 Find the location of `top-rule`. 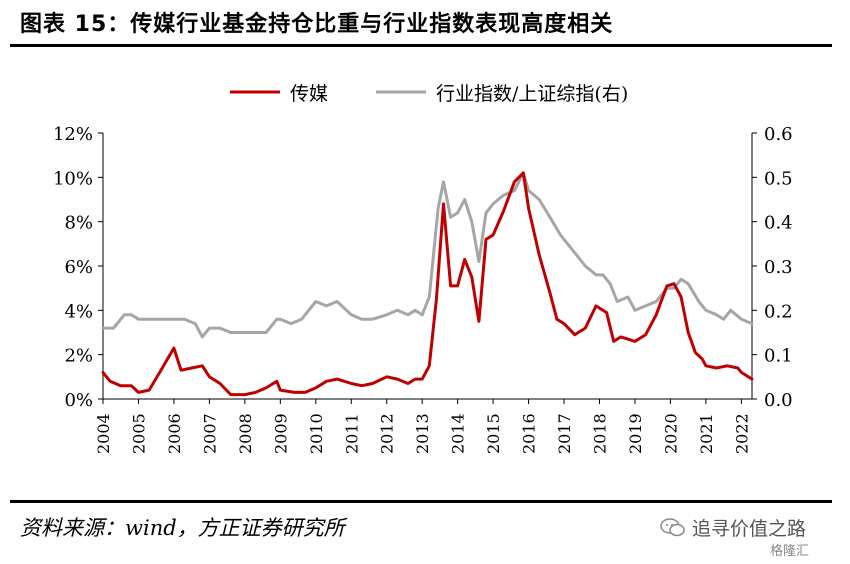

top-rule is located at coordinates (421, 45).